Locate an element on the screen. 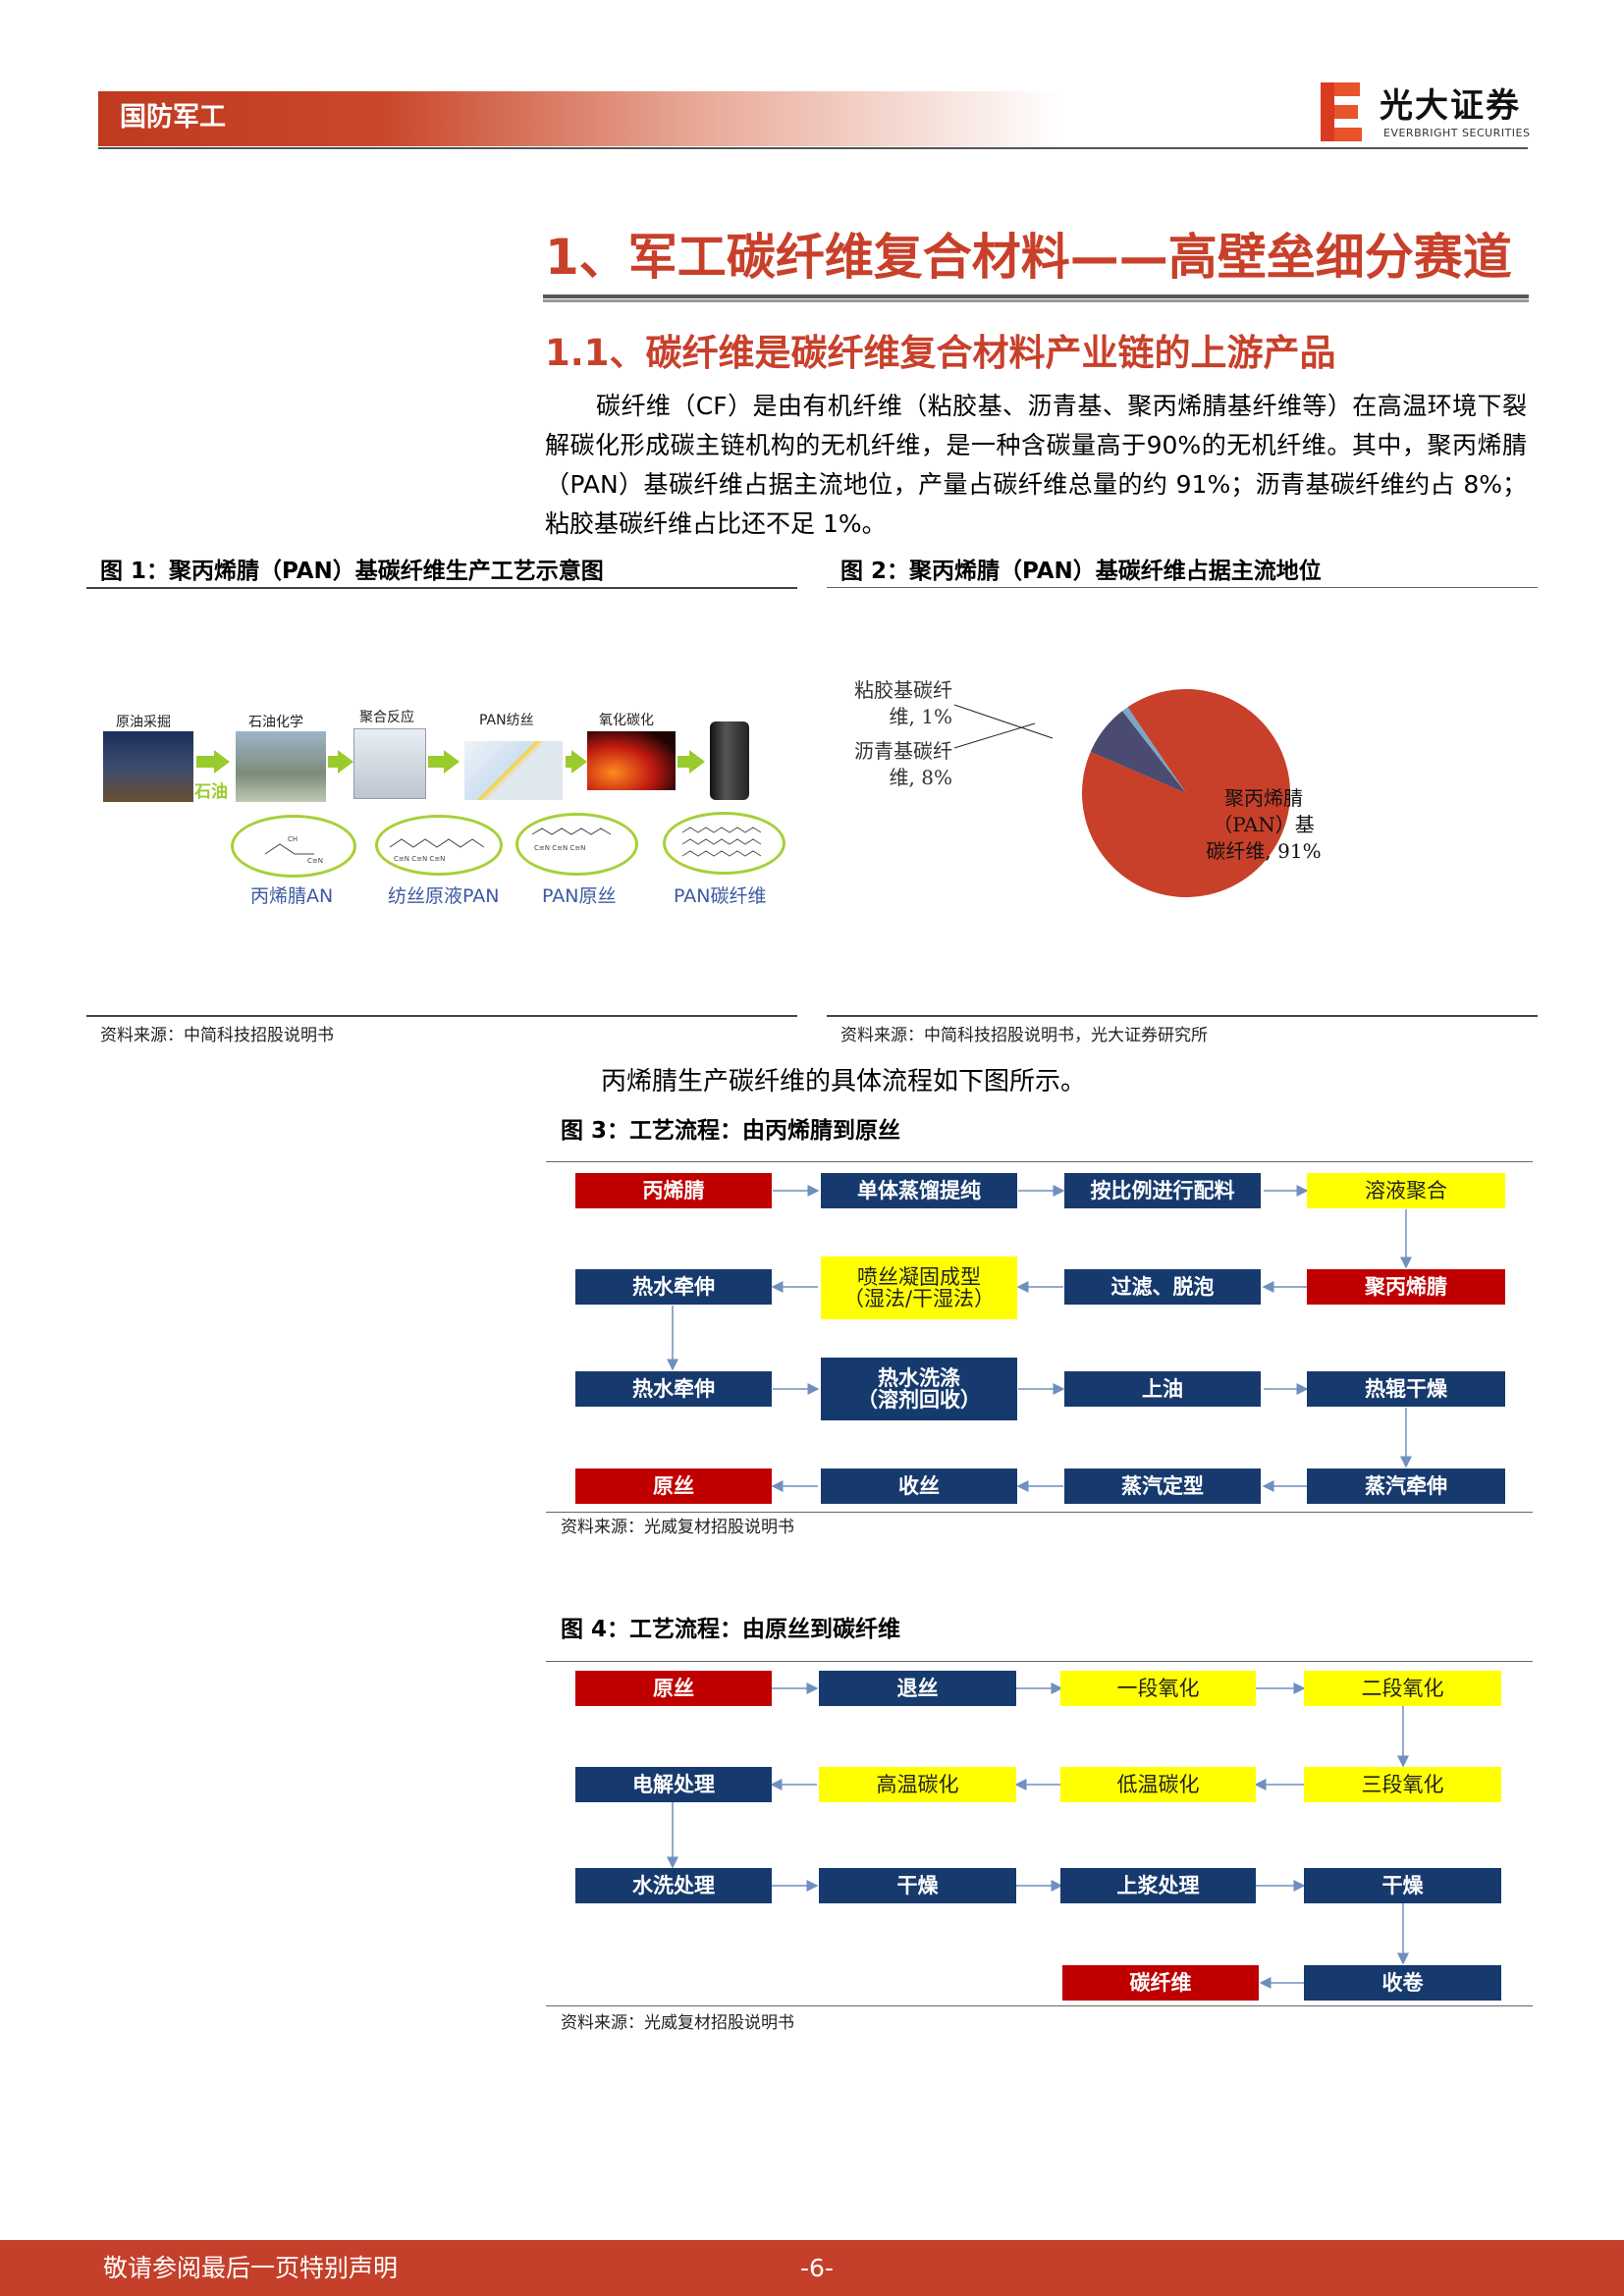 This screenshot has width=1624, height=2296. figure4-source: 资料来源：光威复材招股说明书 is located at coordinates (677, 2023).